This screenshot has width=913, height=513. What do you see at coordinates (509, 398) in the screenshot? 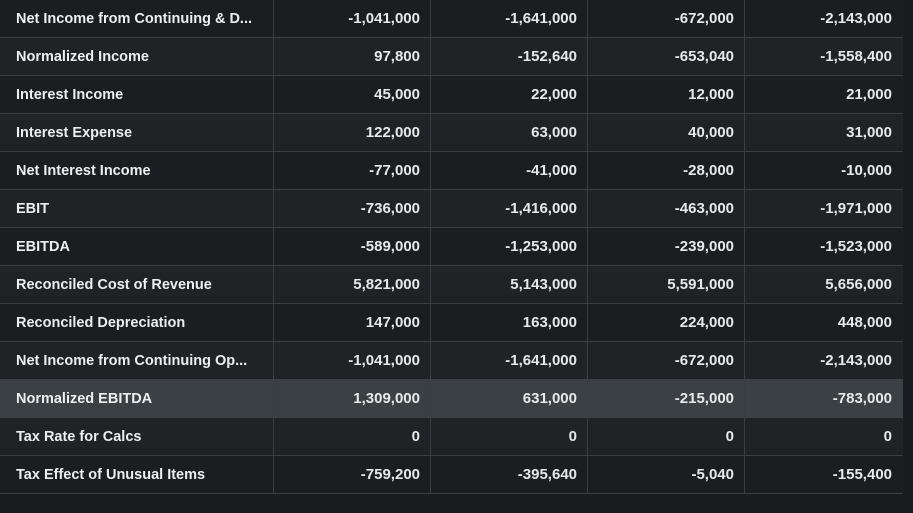
I see `table-cell-value: 631,000` at bounding box center [509, 398].